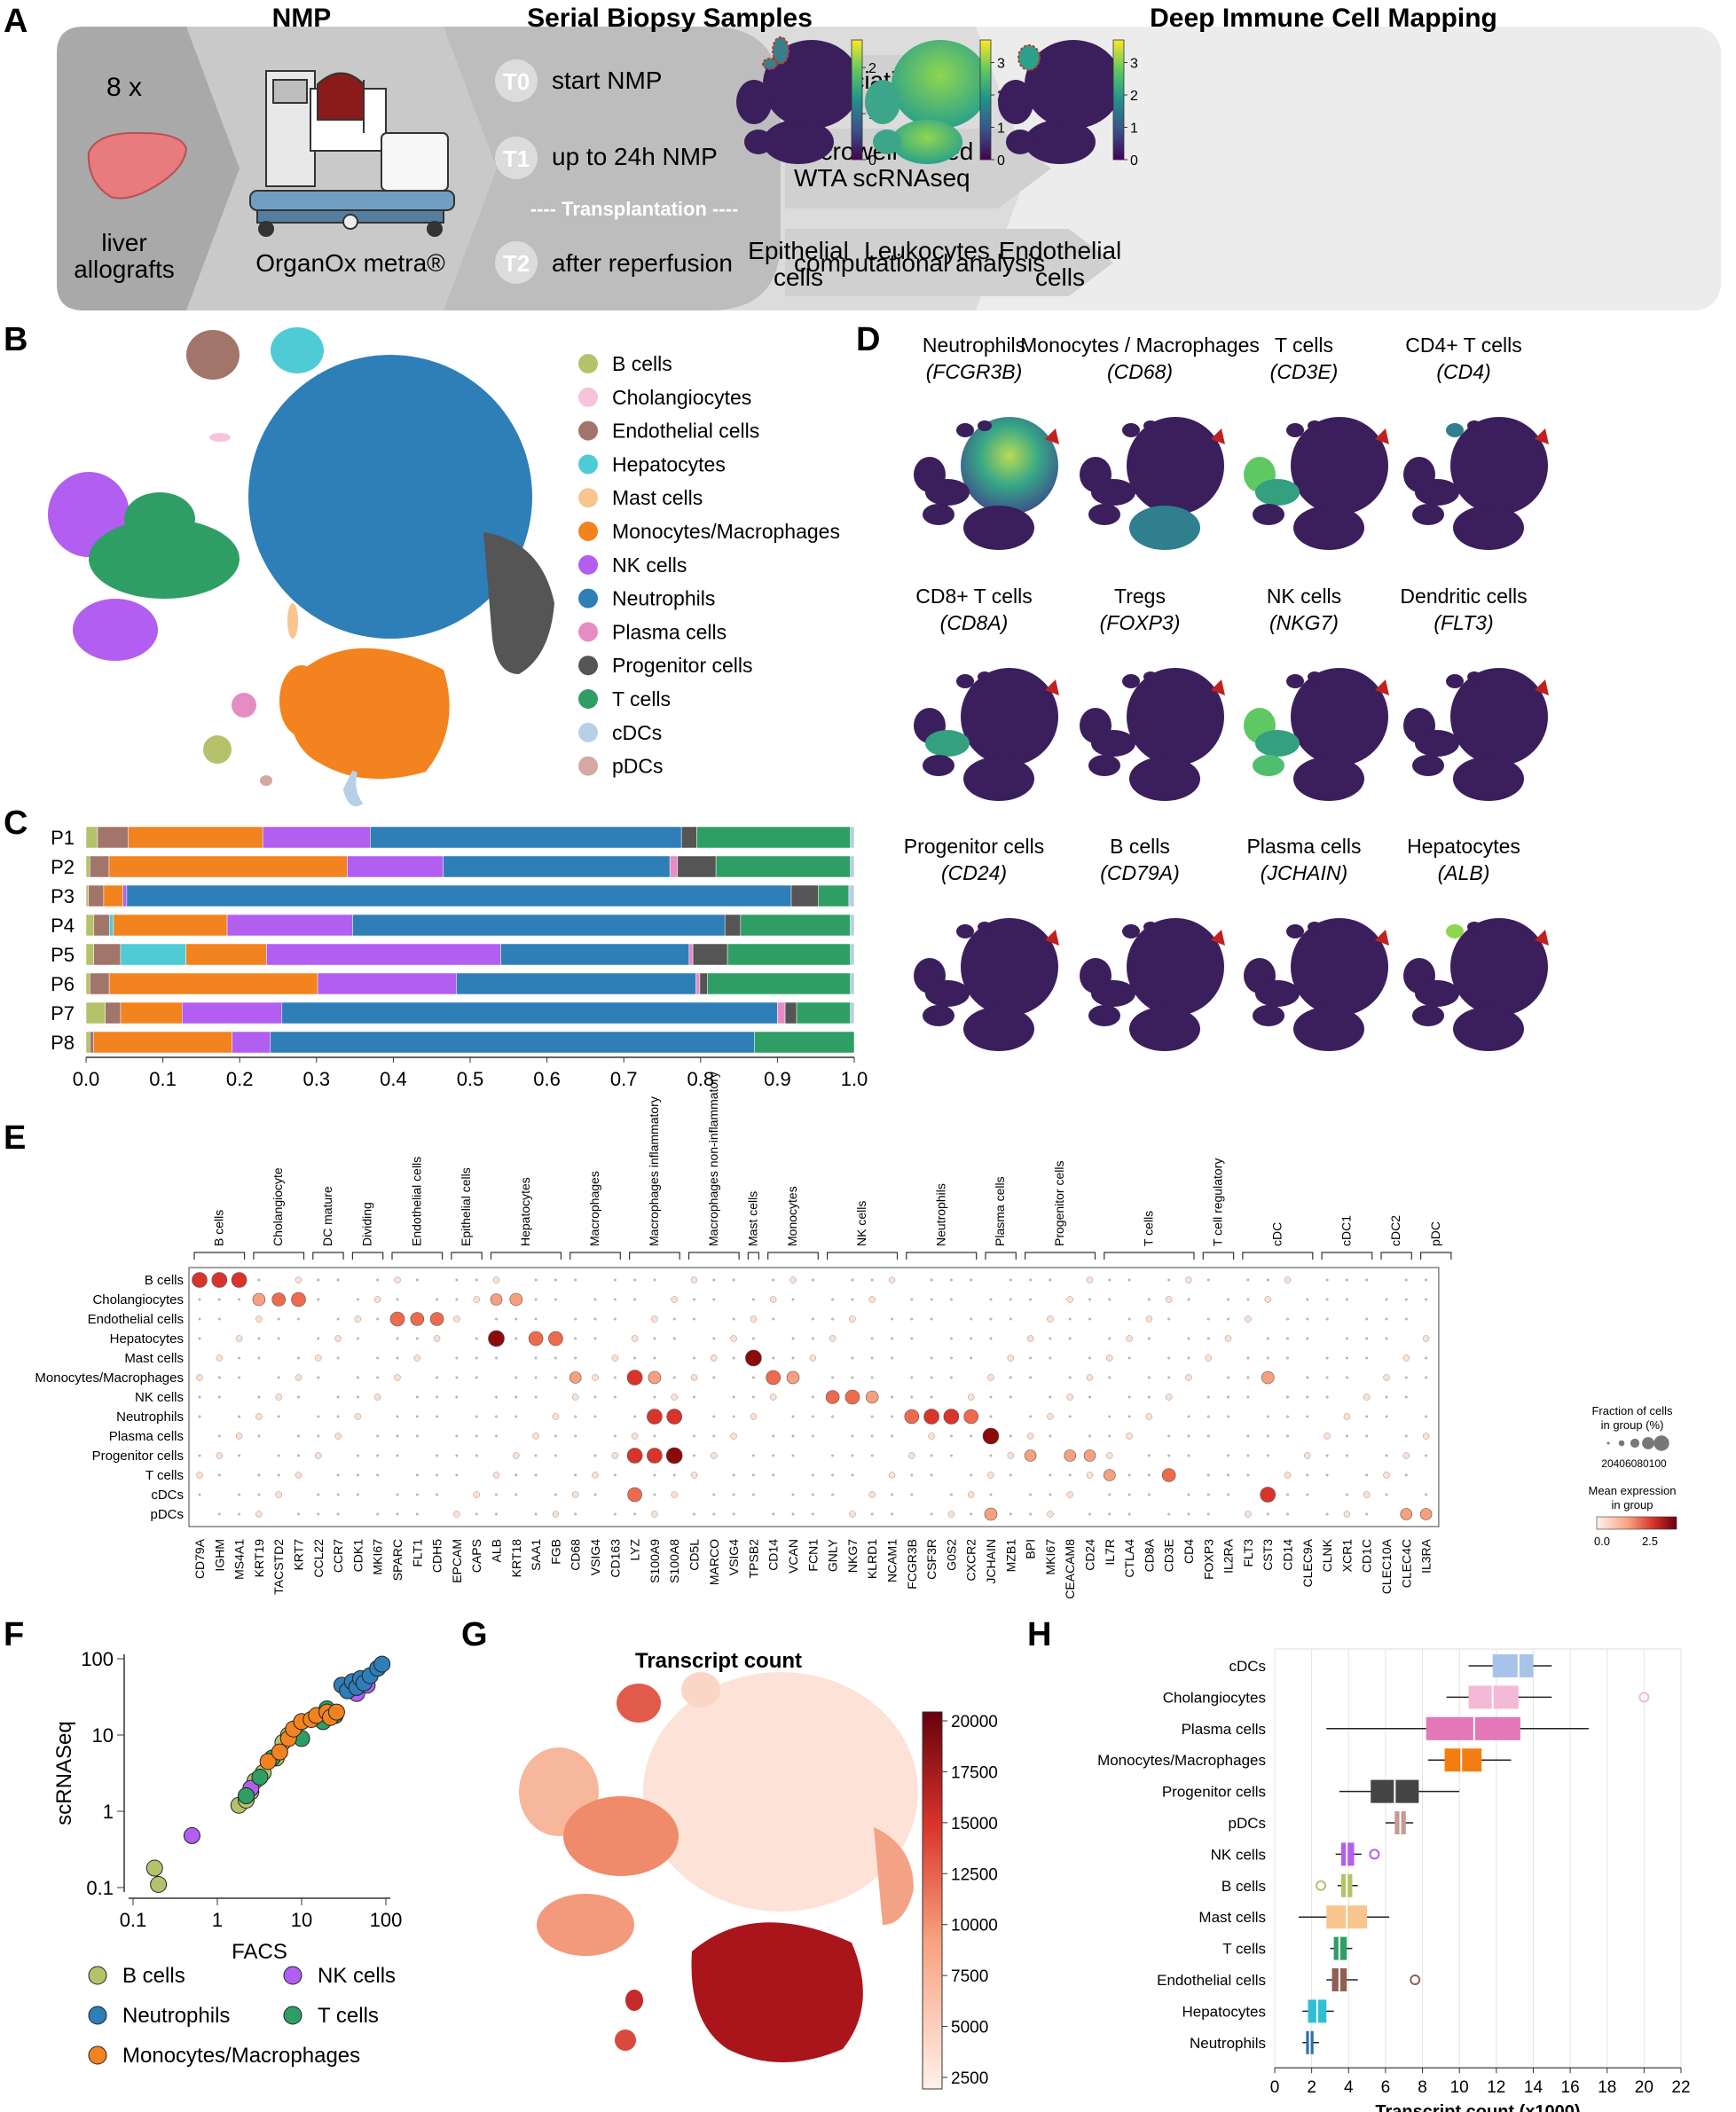  Describe the element at coordinates (614, 262) in the screenshot. I see `timepoint-t2: T2 after reperfusion` at that location.